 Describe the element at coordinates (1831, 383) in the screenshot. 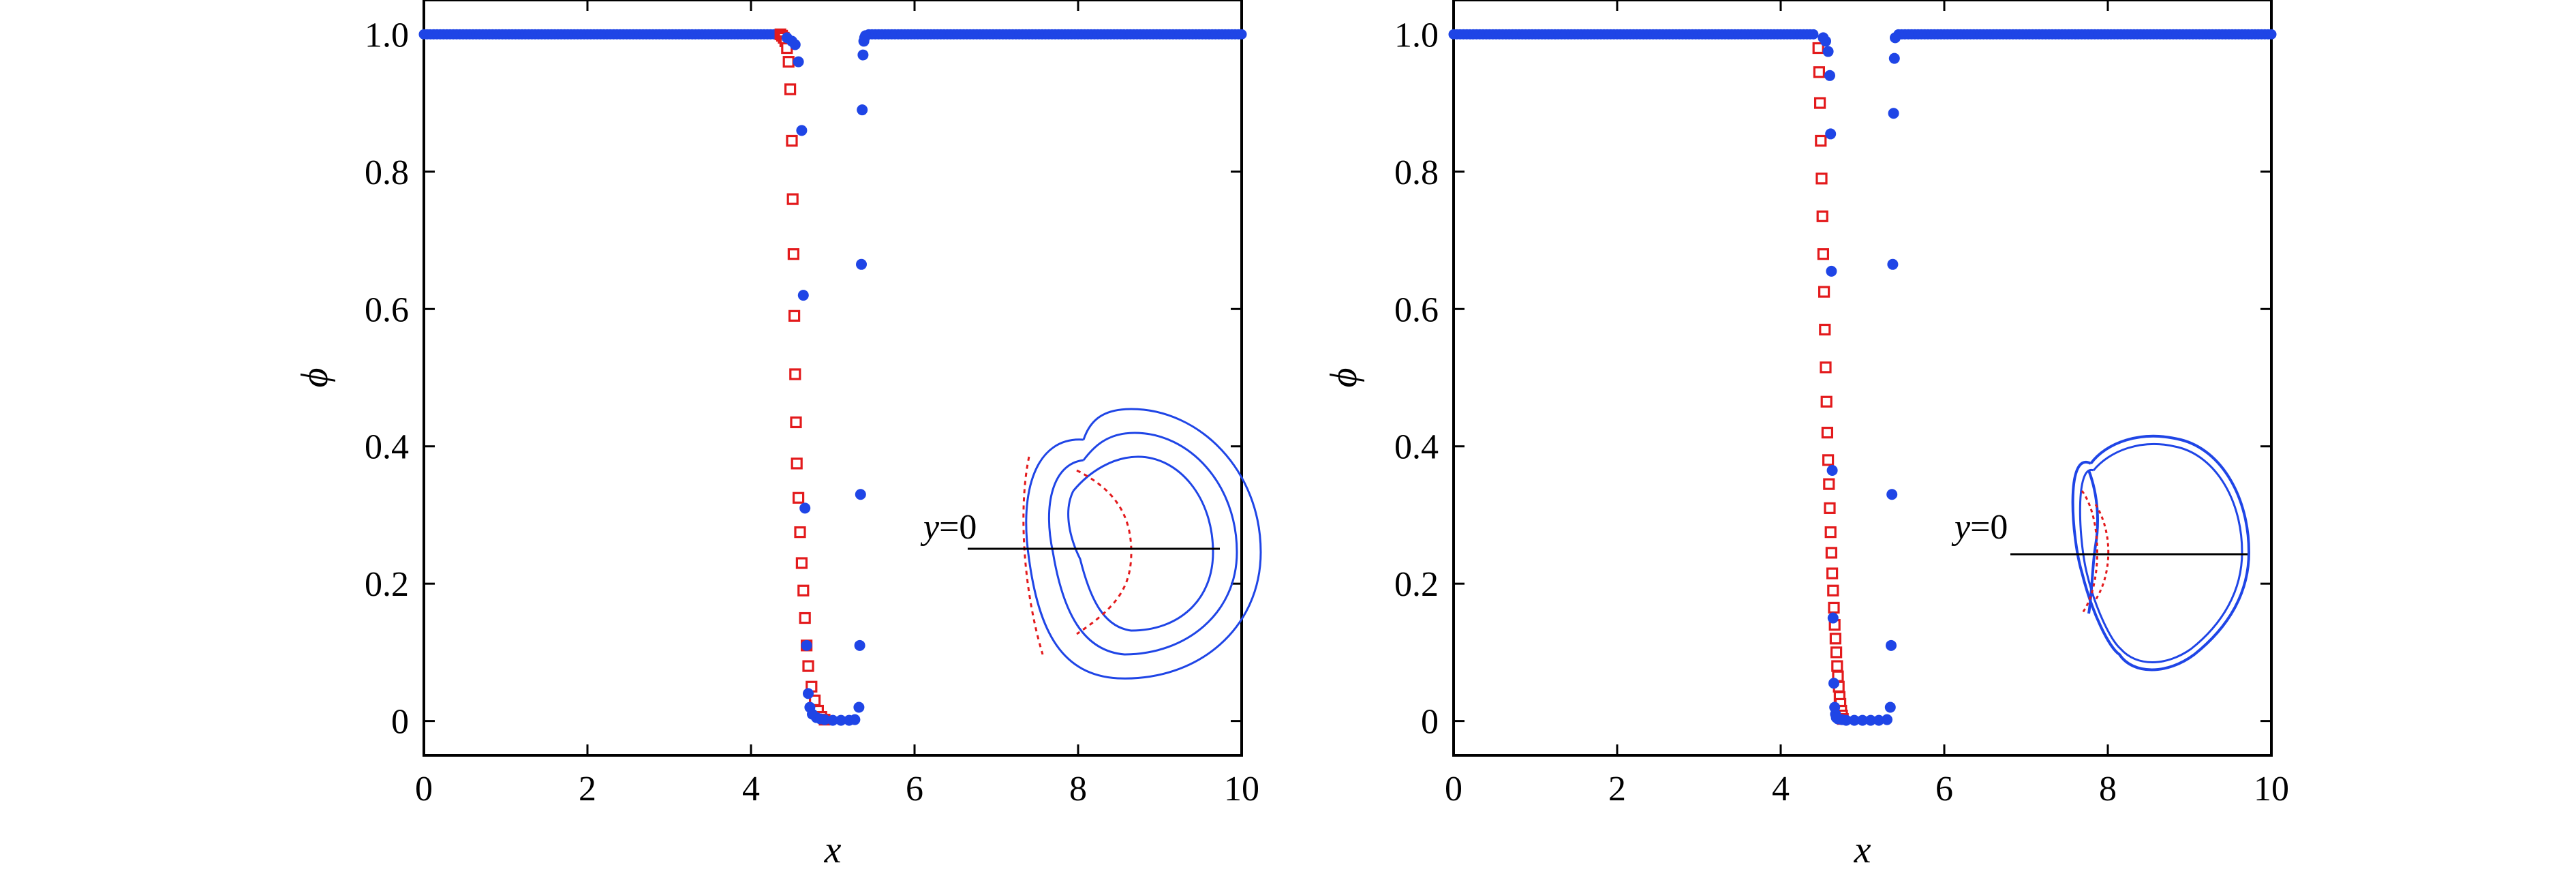

I see `series-open-squares` at that location.